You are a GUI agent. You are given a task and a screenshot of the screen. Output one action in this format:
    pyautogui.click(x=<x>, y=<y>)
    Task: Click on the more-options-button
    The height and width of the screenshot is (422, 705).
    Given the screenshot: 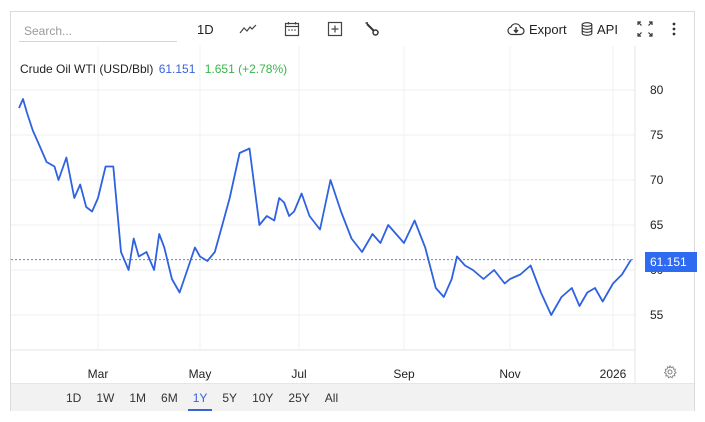 What is the action you would take?
    pyautogui.click(x=674, y=29)
    